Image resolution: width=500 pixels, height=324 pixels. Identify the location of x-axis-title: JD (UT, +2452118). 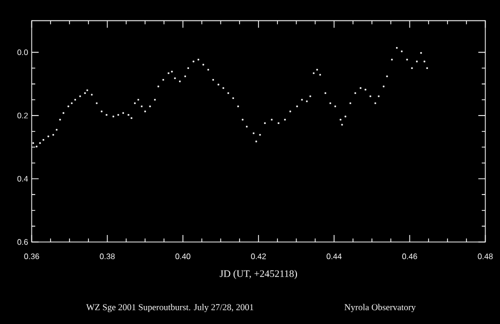
(258, 275).